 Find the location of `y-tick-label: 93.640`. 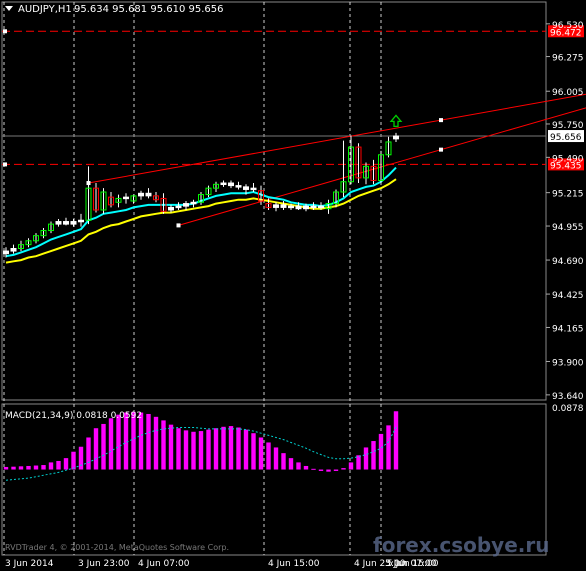

y-tick-label: 93.640 is located at coordinates (568, 397).